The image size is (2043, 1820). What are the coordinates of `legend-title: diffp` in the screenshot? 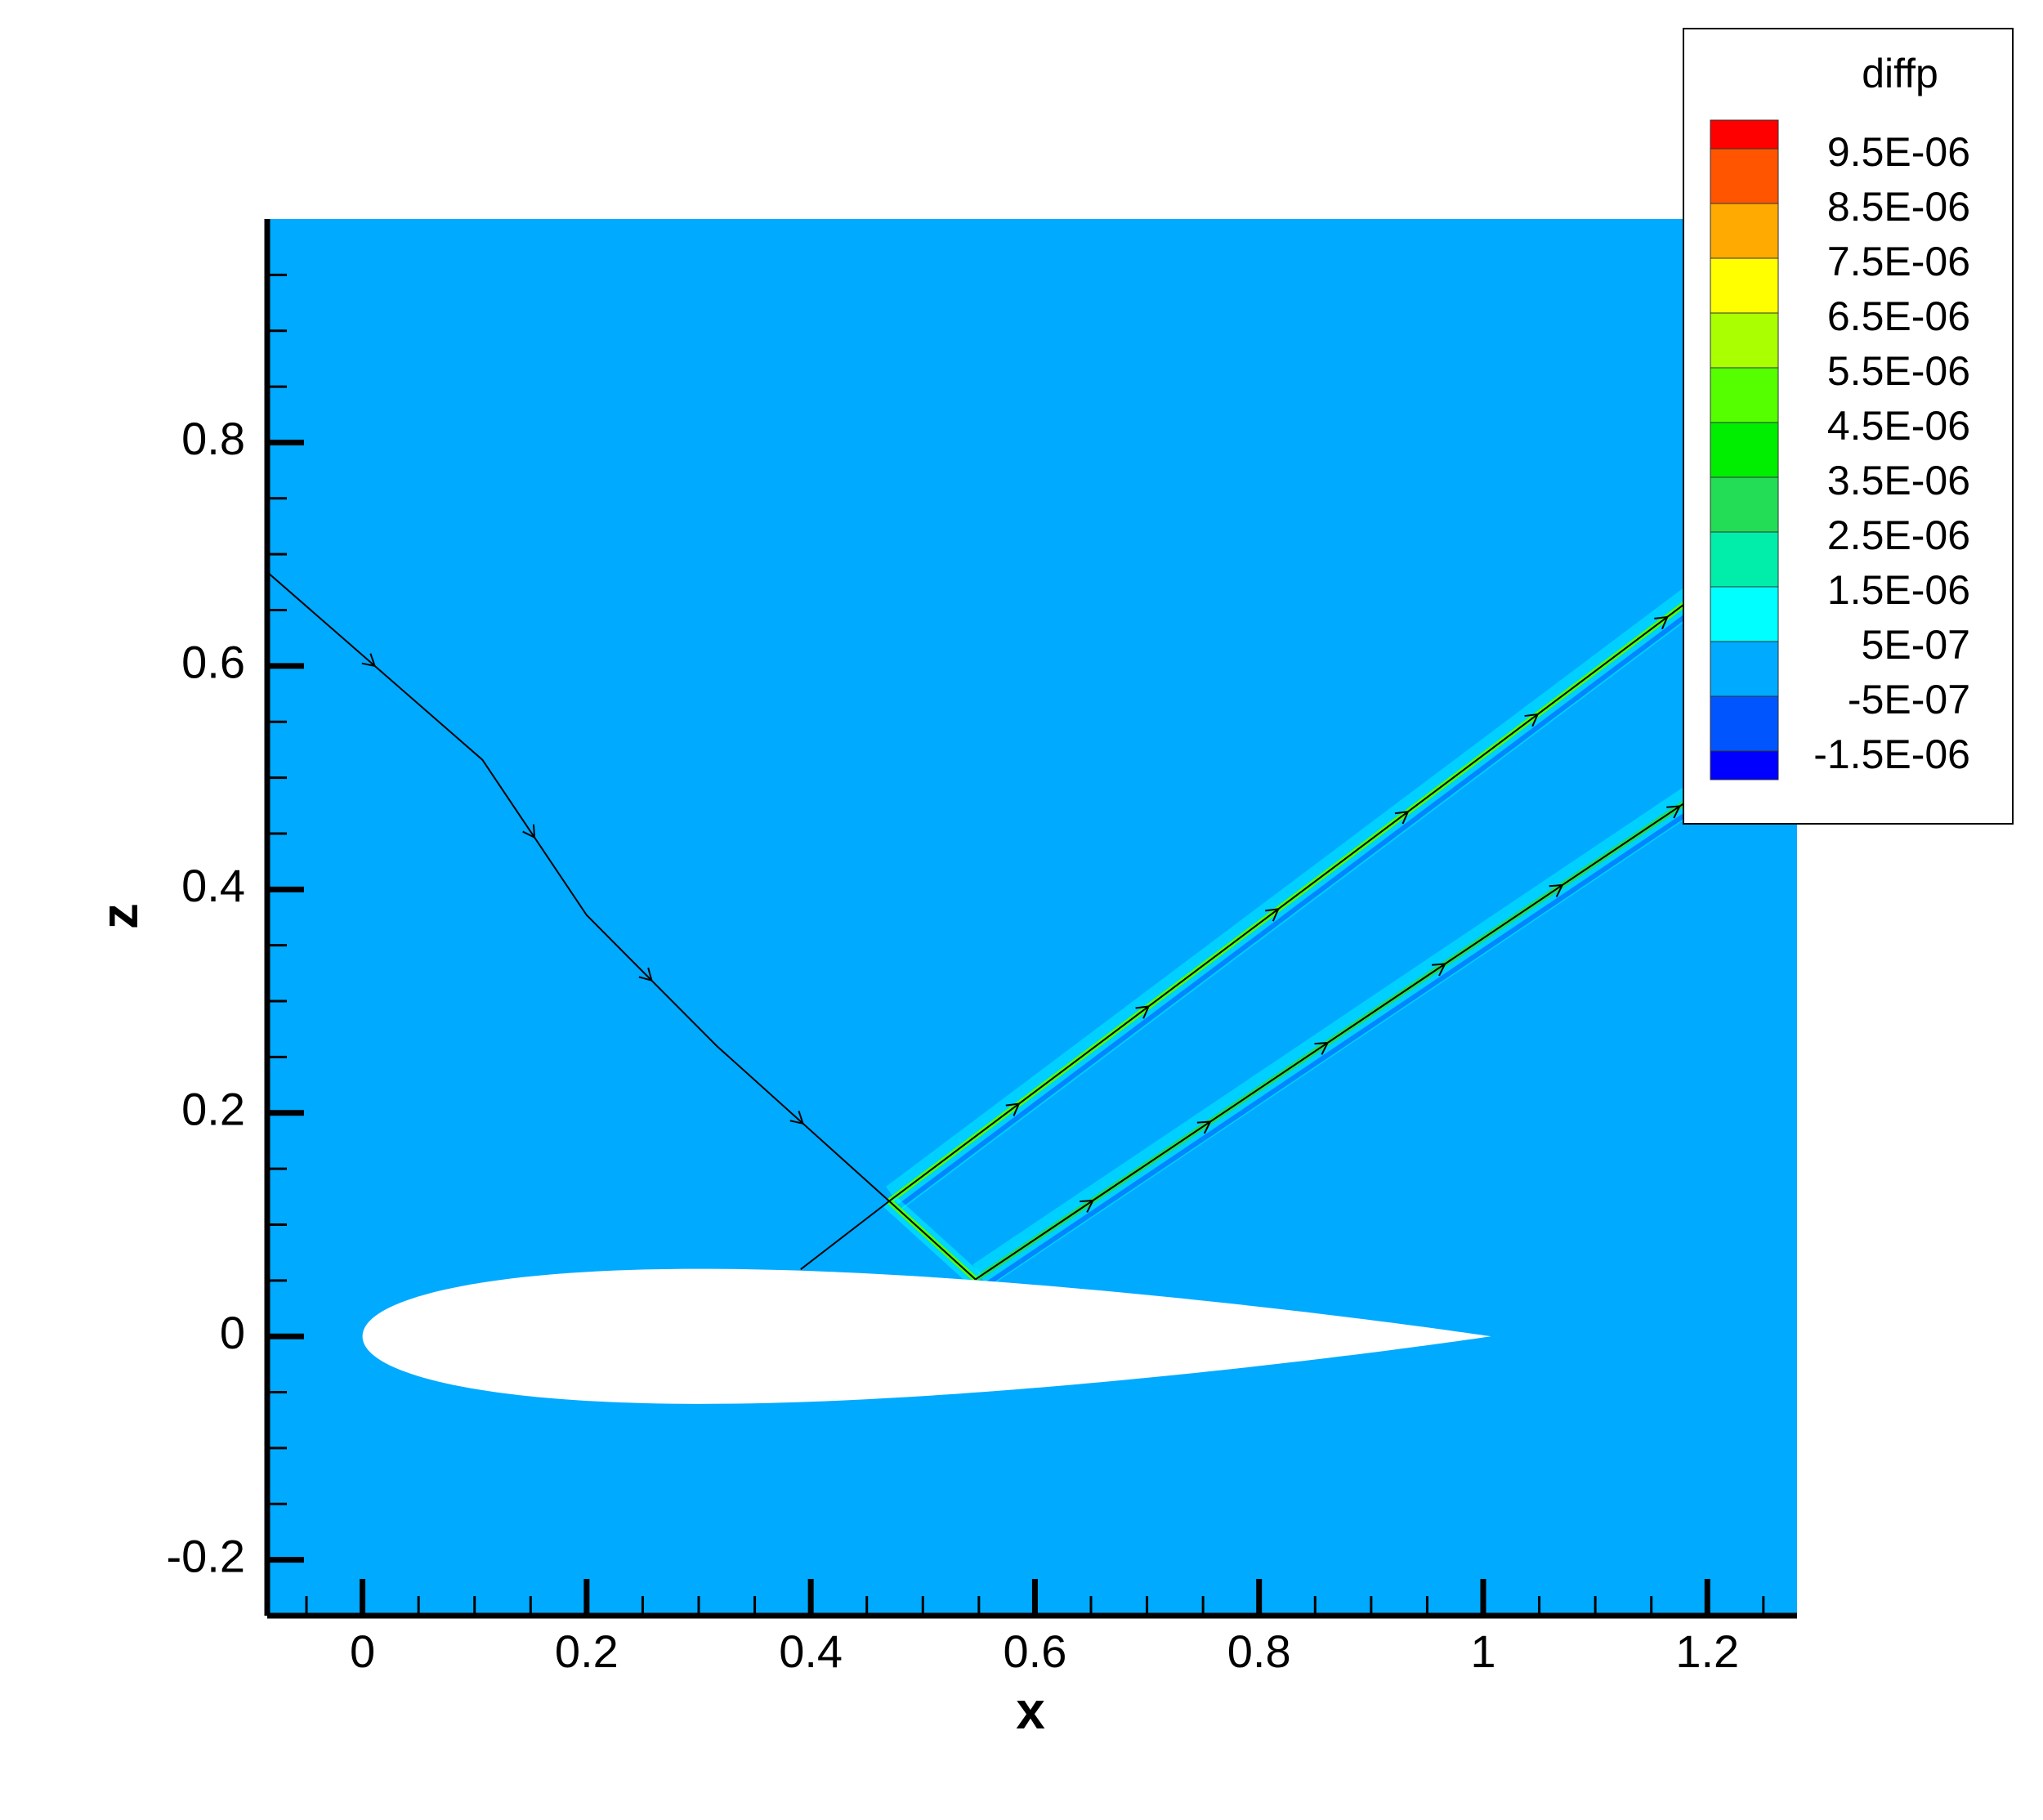 It's located at (1900, 74).